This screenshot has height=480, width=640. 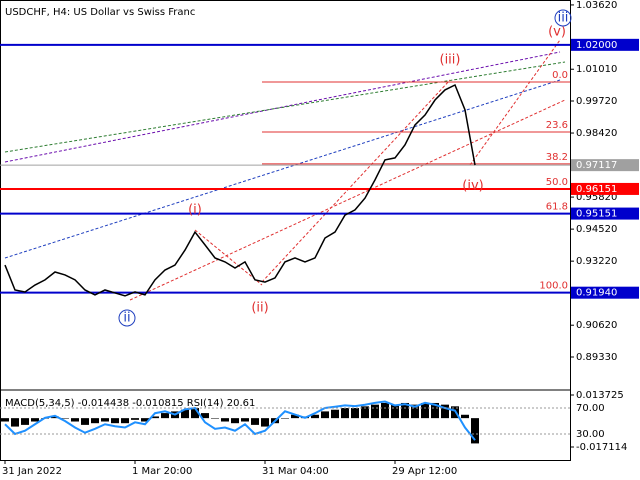 What do you see at coordinates (557, 125) in the screenshot?
I see `fib-label: 23.6` at bounding box center [557, 125].